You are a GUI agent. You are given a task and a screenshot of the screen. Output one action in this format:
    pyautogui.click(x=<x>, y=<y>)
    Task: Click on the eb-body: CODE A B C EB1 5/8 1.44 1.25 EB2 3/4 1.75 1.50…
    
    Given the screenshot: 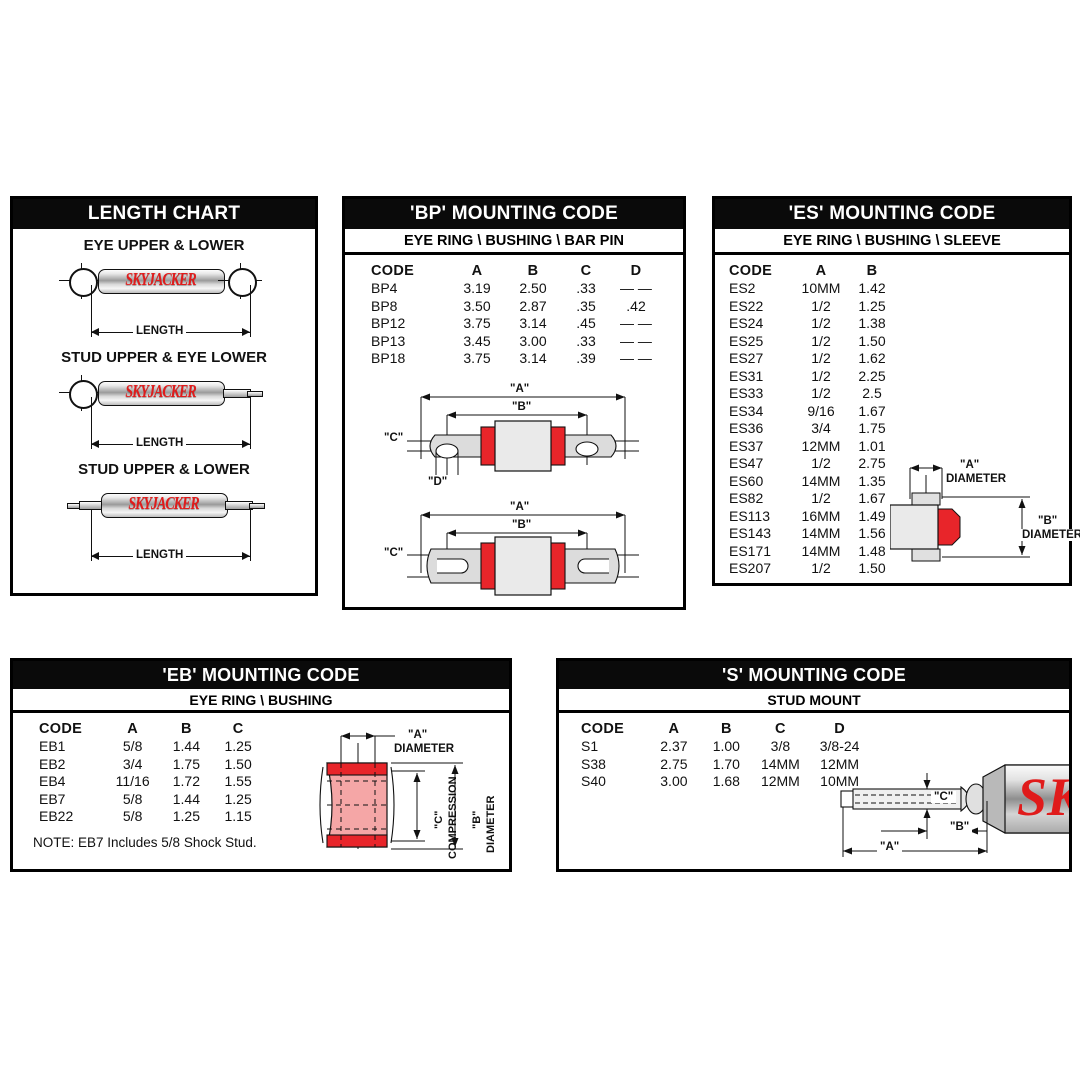 What is the action you would take?
    pyautogui.click(x=261, y=791)
    